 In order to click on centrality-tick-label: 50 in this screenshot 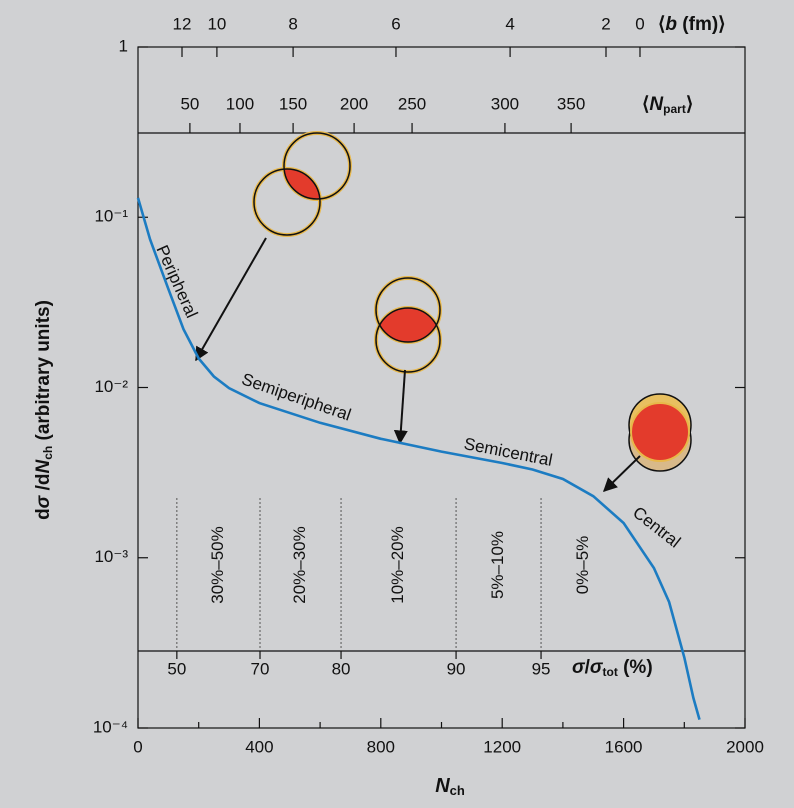, I will do `click(176, 668)`.